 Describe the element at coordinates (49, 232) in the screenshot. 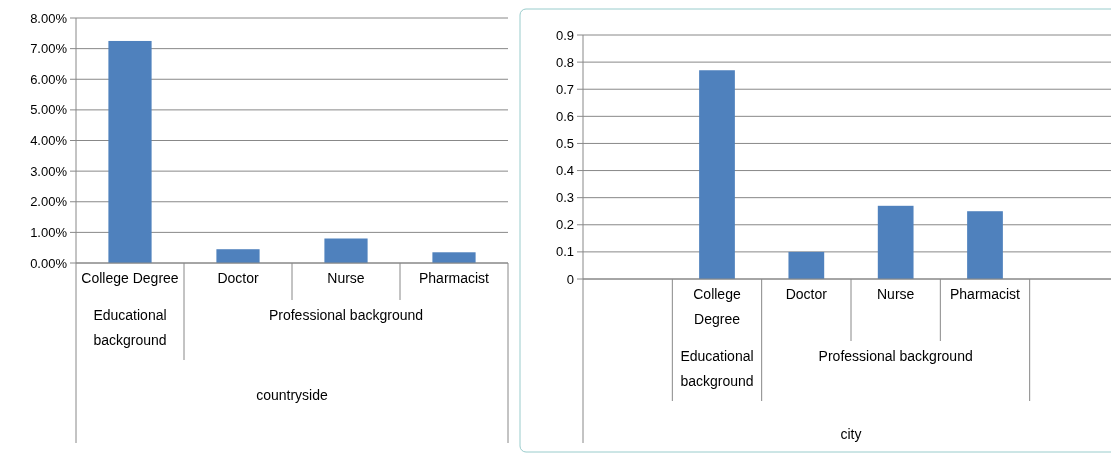

I see `y-tick-label: 1.00%` at that location.